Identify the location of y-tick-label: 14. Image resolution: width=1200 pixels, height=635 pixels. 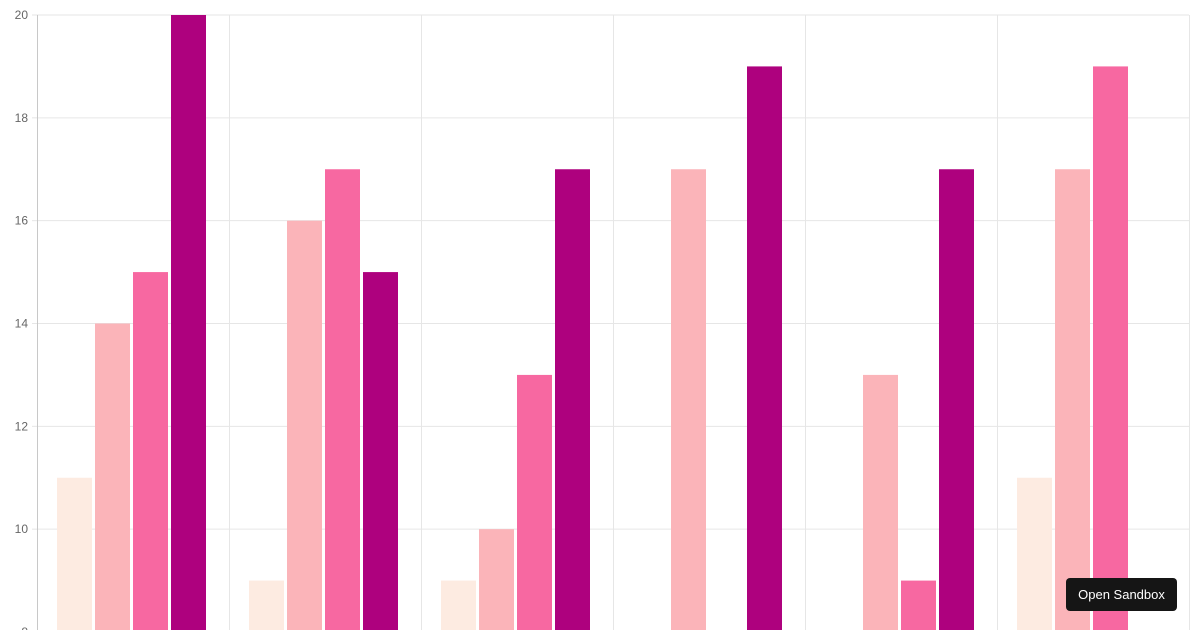
(22, 324).